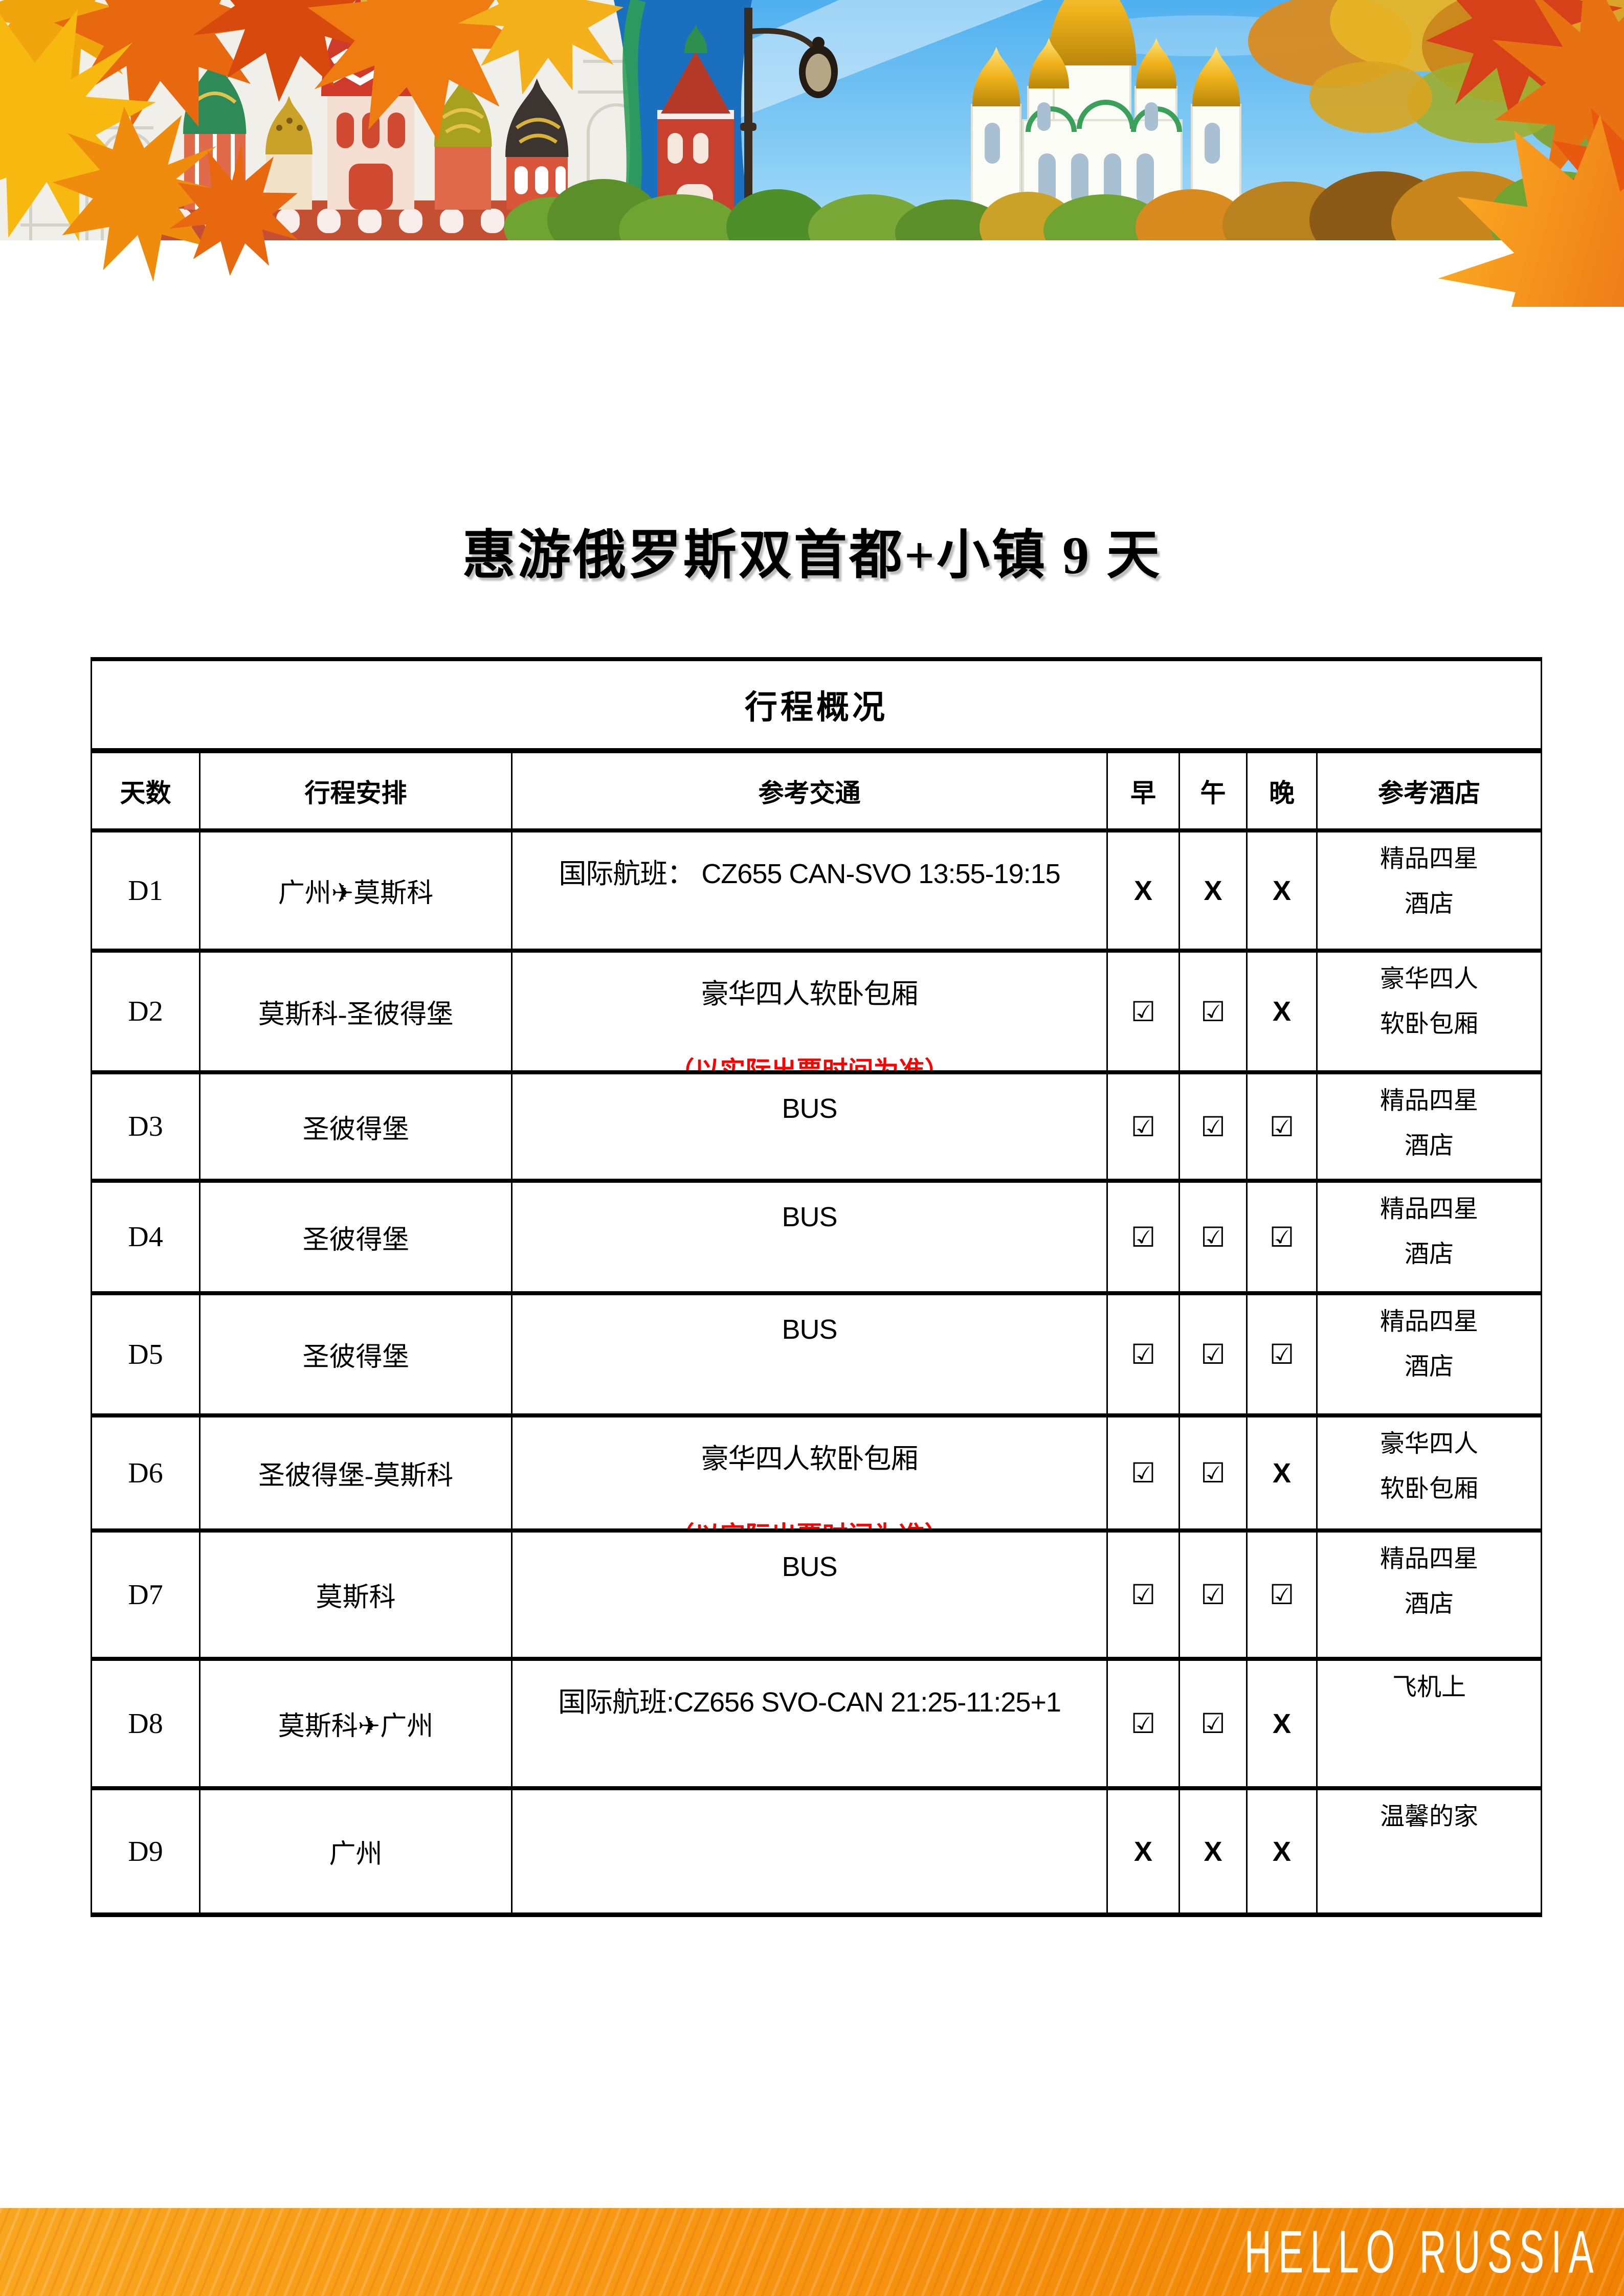  Describe the element at coordinates (146, 1726) in the screenshot. I see `day-label: D8` at that location.